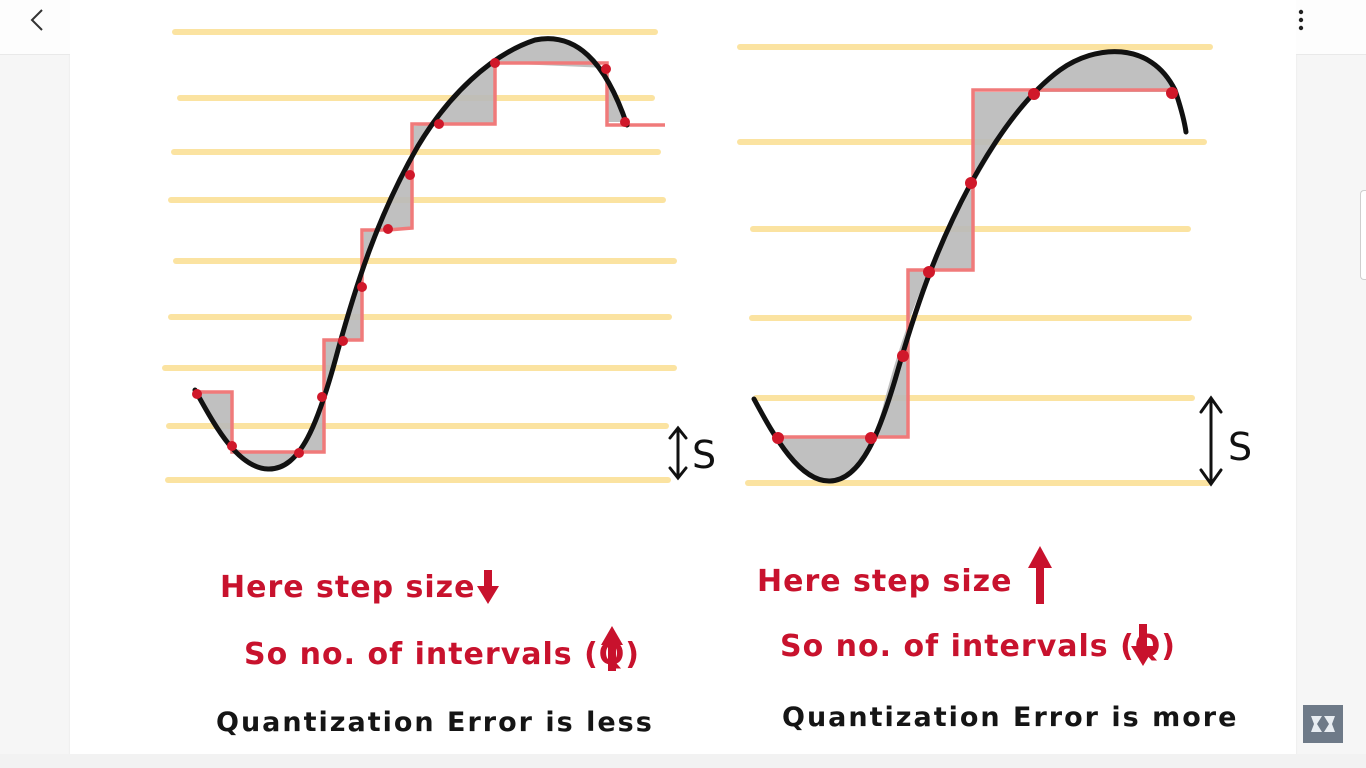 This screenshot has width=1366, height=768. Describe the element at coordinates (1363, 235) in the screenshot. I see `side-panel-handle` at that location.